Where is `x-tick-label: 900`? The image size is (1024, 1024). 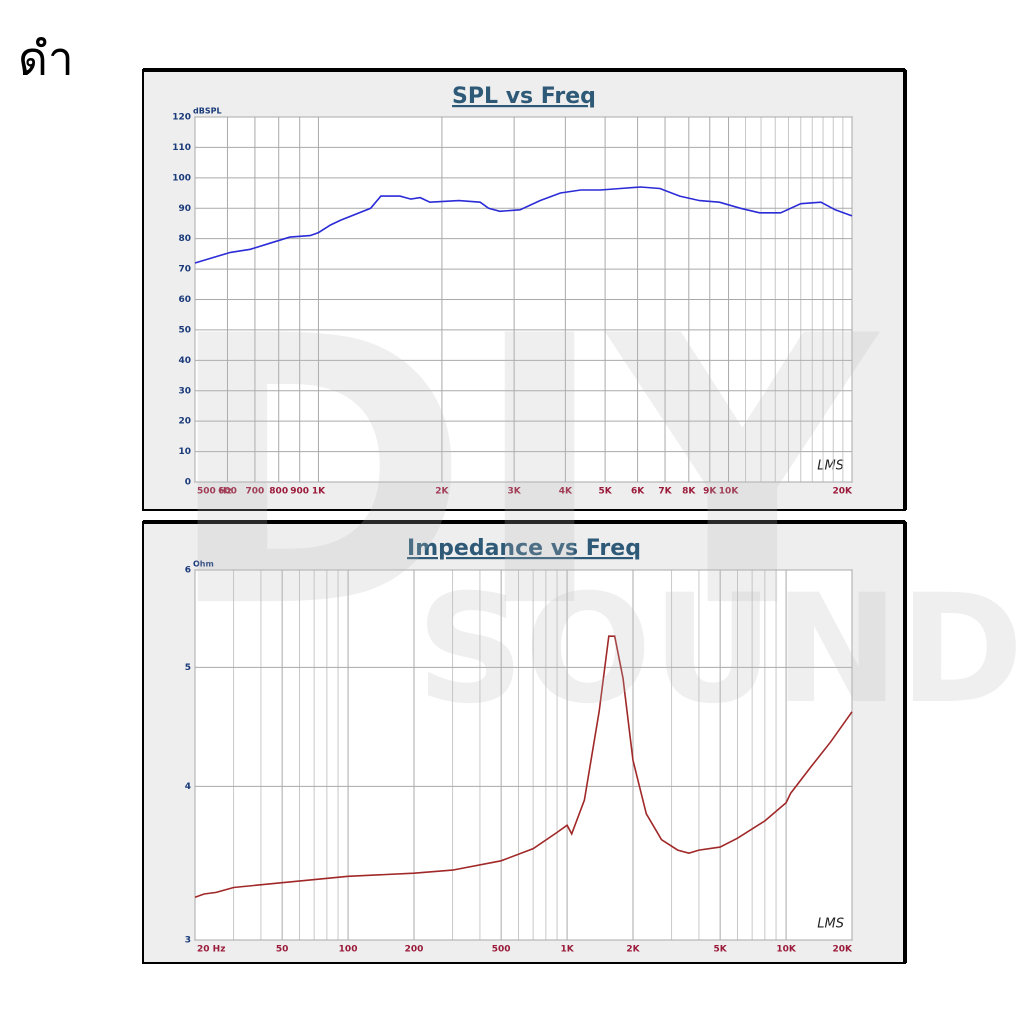
x-tick-label: 900 is located at coordinates (299, 492).